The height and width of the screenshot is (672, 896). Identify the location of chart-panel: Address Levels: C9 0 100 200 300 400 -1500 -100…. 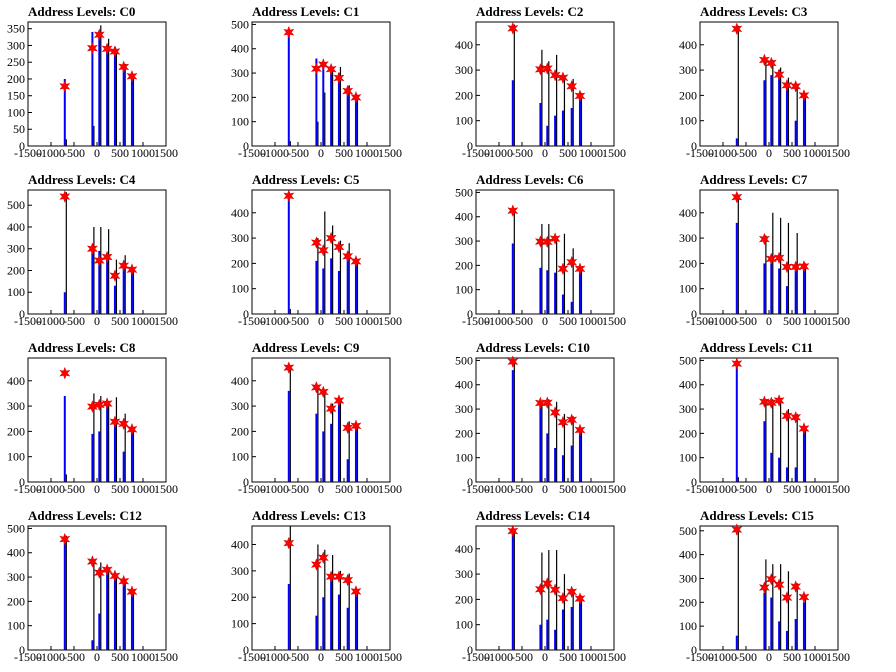
(336, 420).